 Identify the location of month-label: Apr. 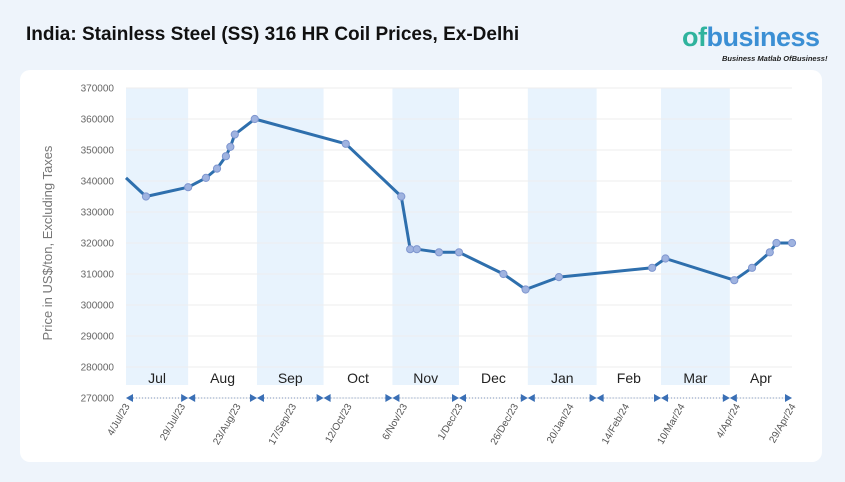
(761, 378).